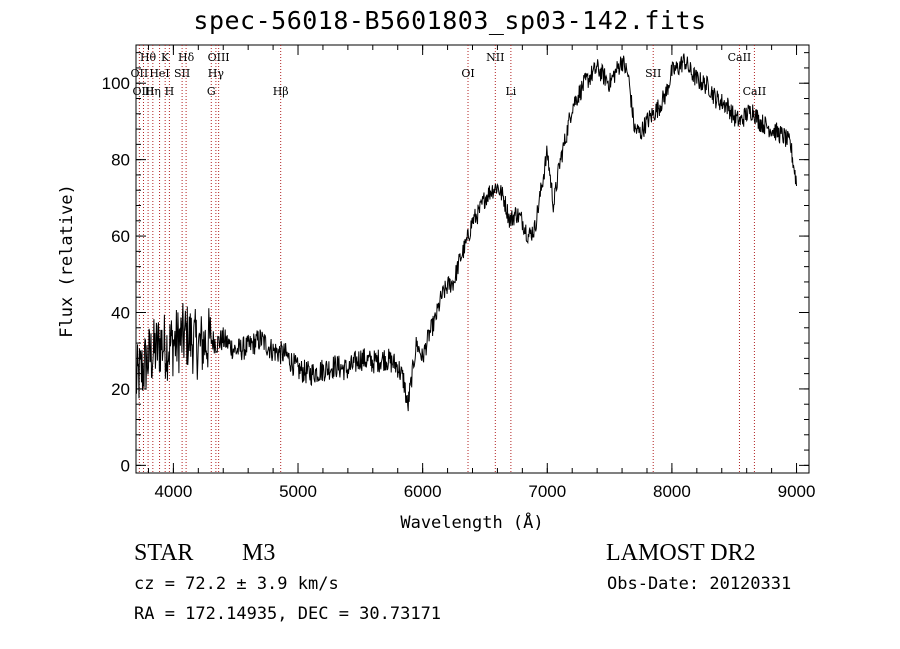  What do you see at coordinates (236, 584) in the screenshot?
I see `redshift-cz: cz = 72.2 ± 3.9 km/s` at bounding box center [236, 584].